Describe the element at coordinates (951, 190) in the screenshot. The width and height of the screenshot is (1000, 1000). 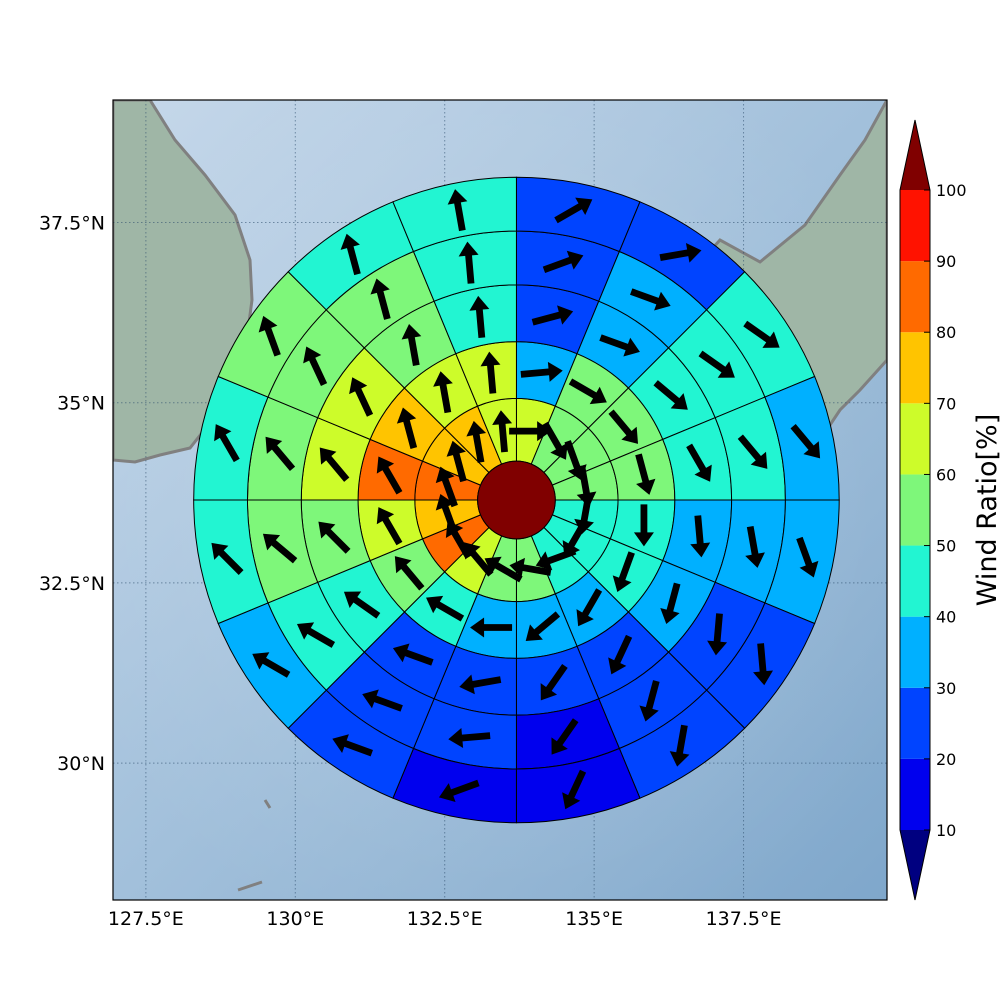
I see `colorbar-tick-label: 100` at that location.